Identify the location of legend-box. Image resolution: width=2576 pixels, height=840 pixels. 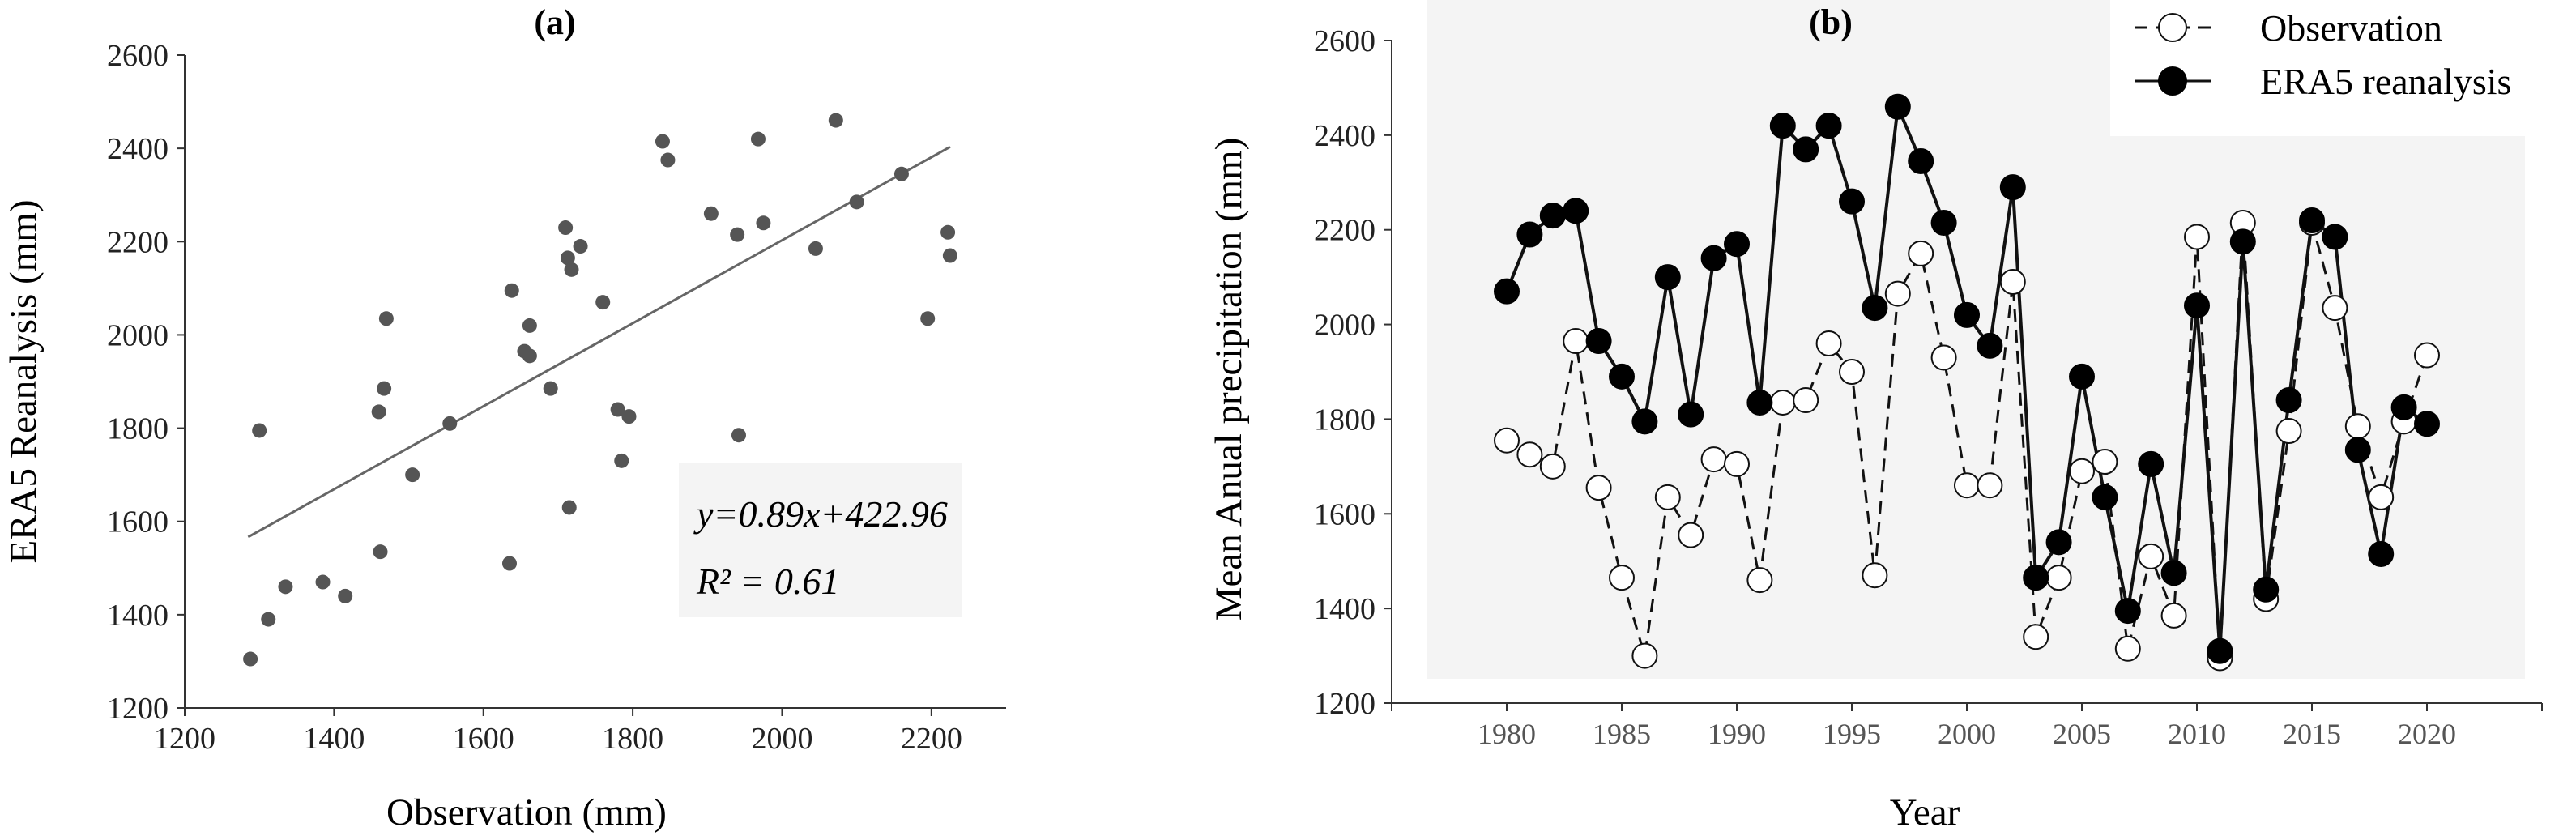
(2343, 68).